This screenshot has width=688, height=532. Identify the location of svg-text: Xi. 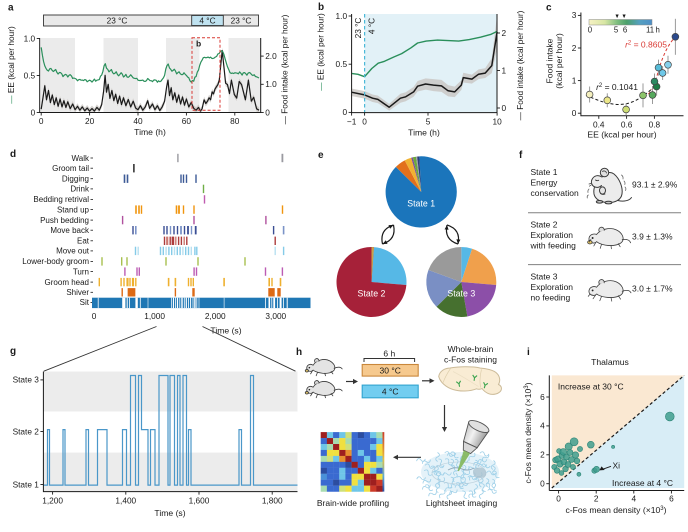
(617, 466).